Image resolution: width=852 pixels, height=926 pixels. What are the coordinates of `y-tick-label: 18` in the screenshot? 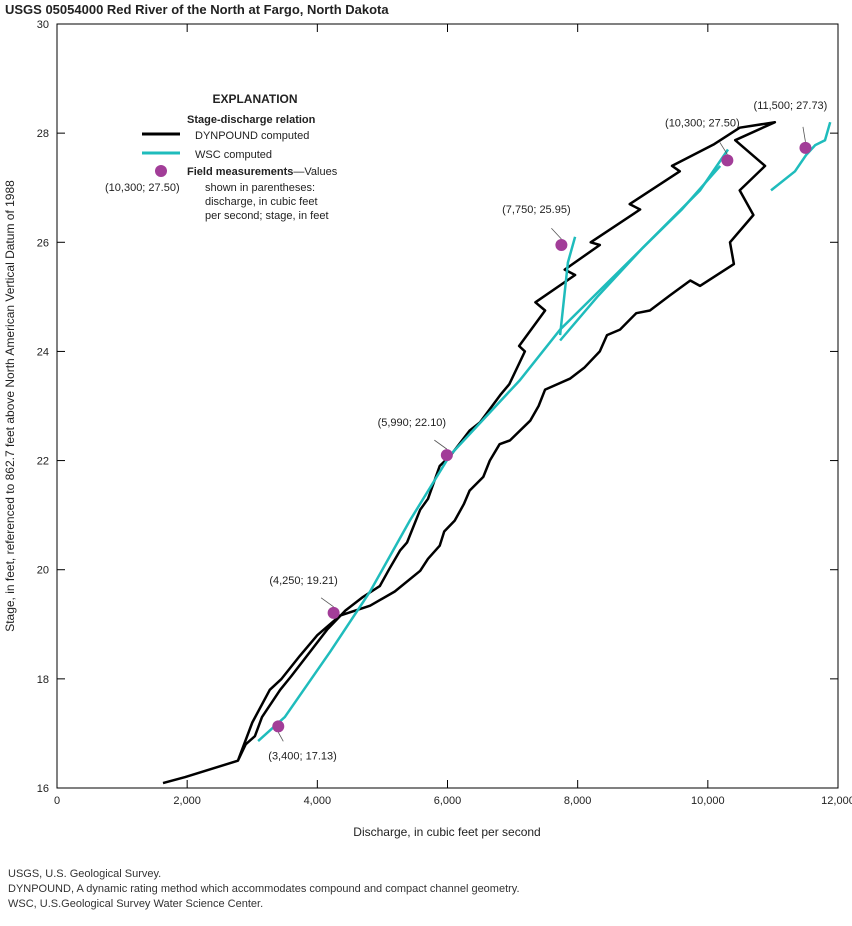 It's located at (43, 680).